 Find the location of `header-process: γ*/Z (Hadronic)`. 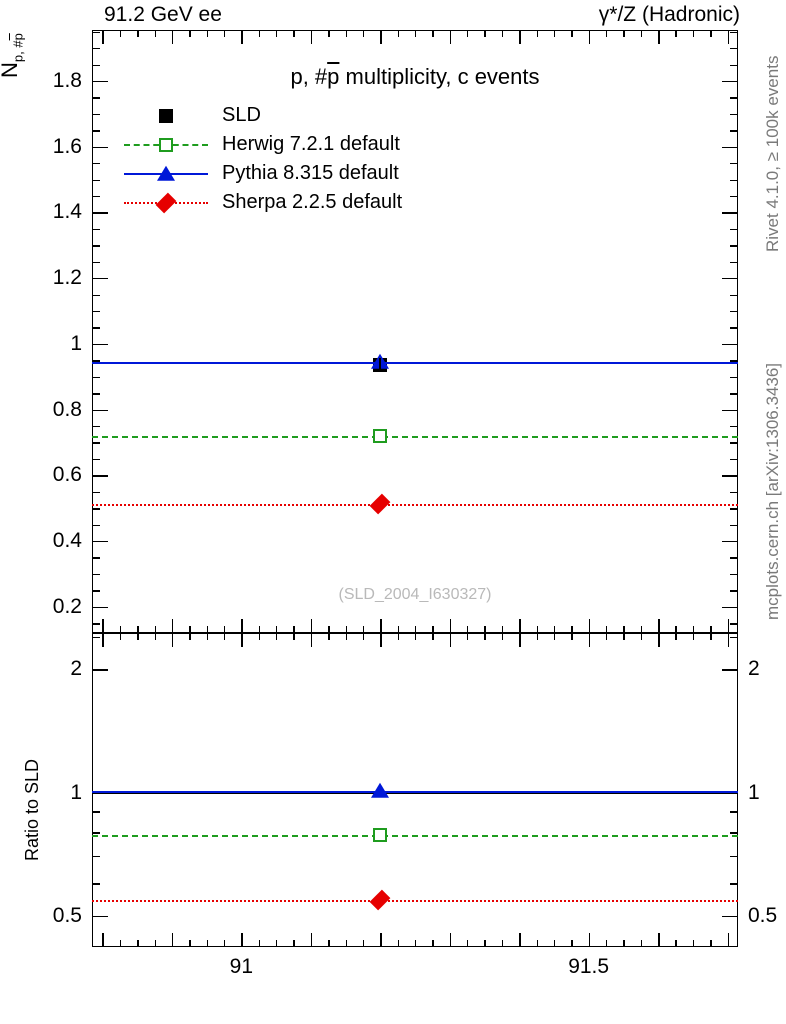

header-process: γ*/Z (Hadronic) is located at coordinates (669, 14).